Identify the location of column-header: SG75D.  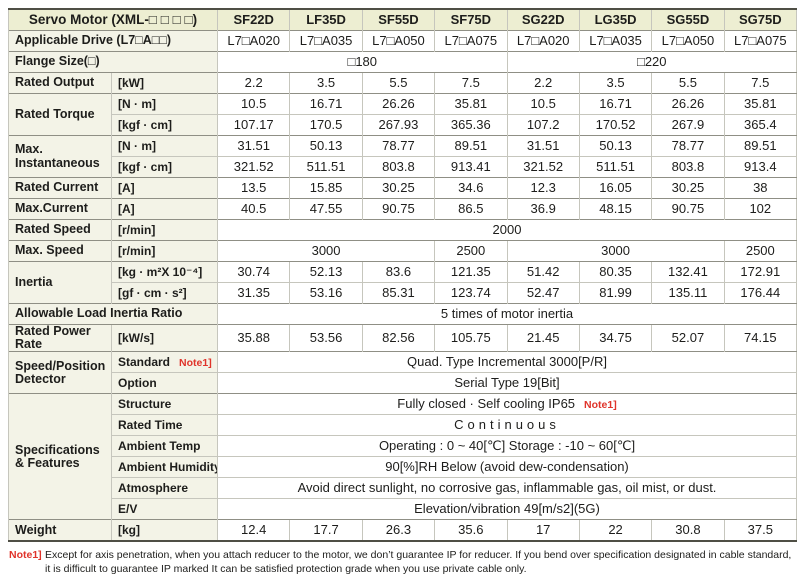
(760, 20).